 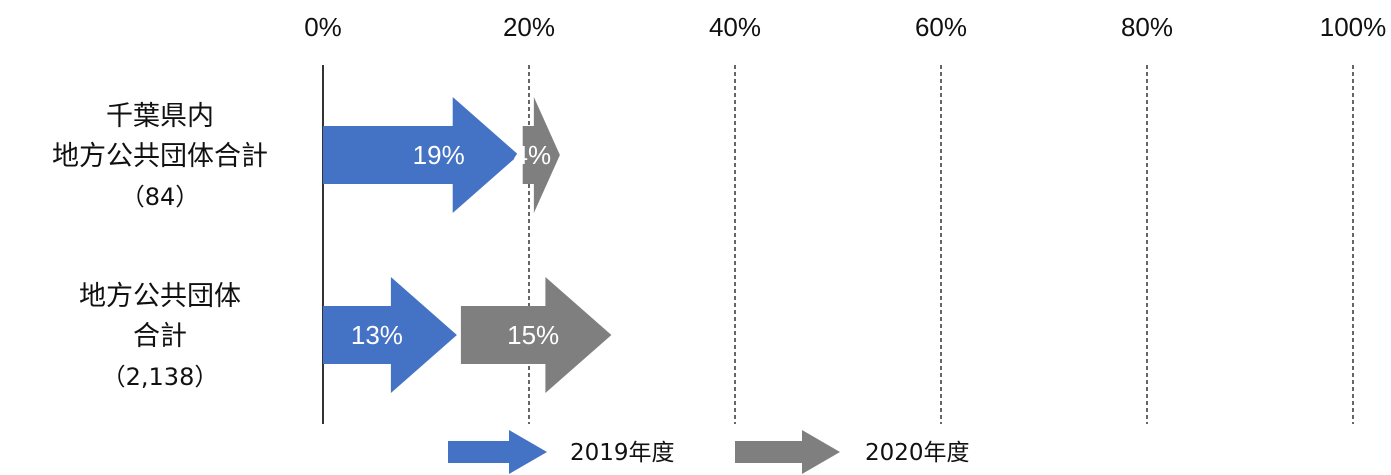 I want to click on category-label: 地方公共団体, so click(x=160, y=296).